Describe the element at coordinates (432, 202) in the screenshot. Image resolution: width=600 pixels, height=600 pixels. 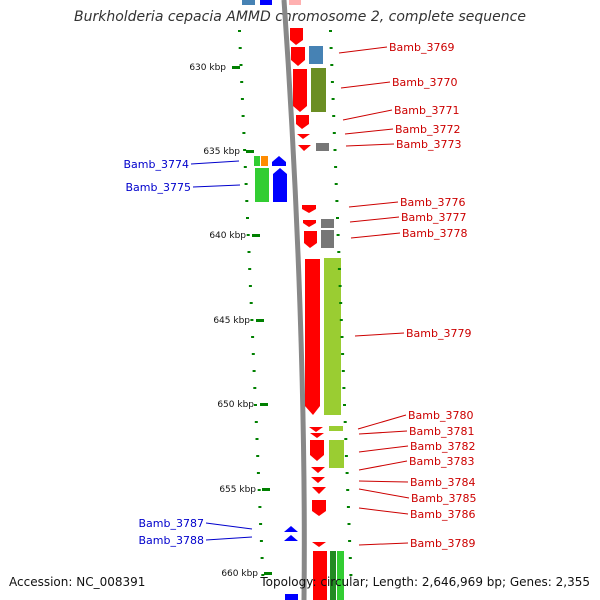
I see `gene-label: Bamb_3776` at that location.